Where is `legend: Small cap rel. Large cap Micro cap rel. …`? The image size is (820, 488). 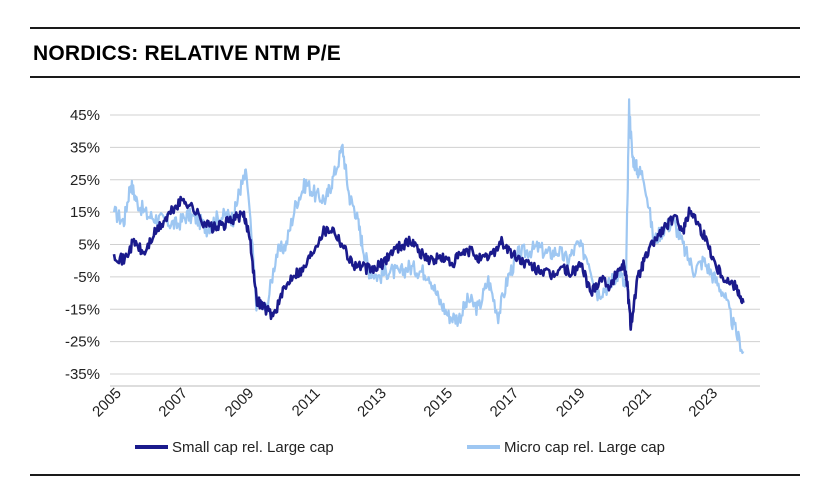
legend: Small cap rel. Large cap Micro cap rel. … is located at coordinates (400, 447).